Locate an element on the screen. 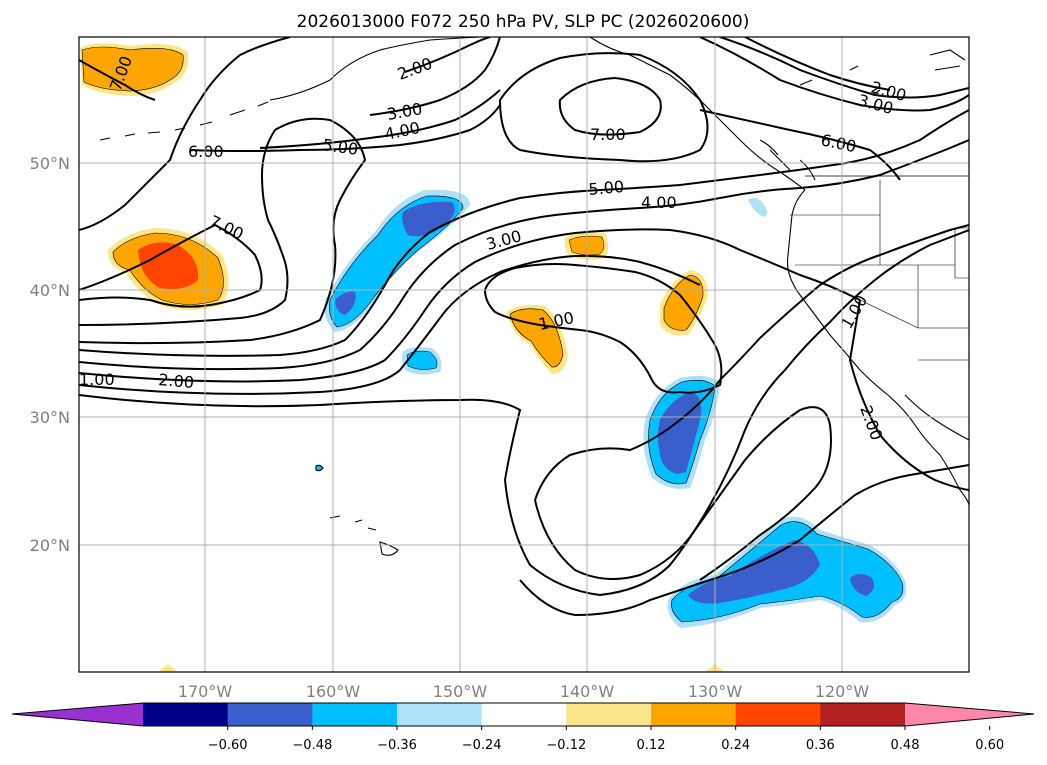 The image size is (1047, 765). coastline-alaska is located at coordinates (375, 69).